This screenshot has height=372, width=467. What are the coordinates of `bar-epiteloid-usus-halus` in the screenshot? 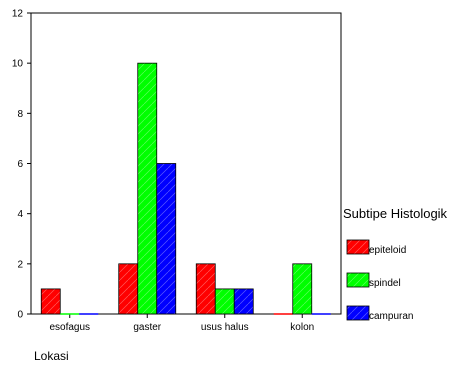 It's located at (205, 289).